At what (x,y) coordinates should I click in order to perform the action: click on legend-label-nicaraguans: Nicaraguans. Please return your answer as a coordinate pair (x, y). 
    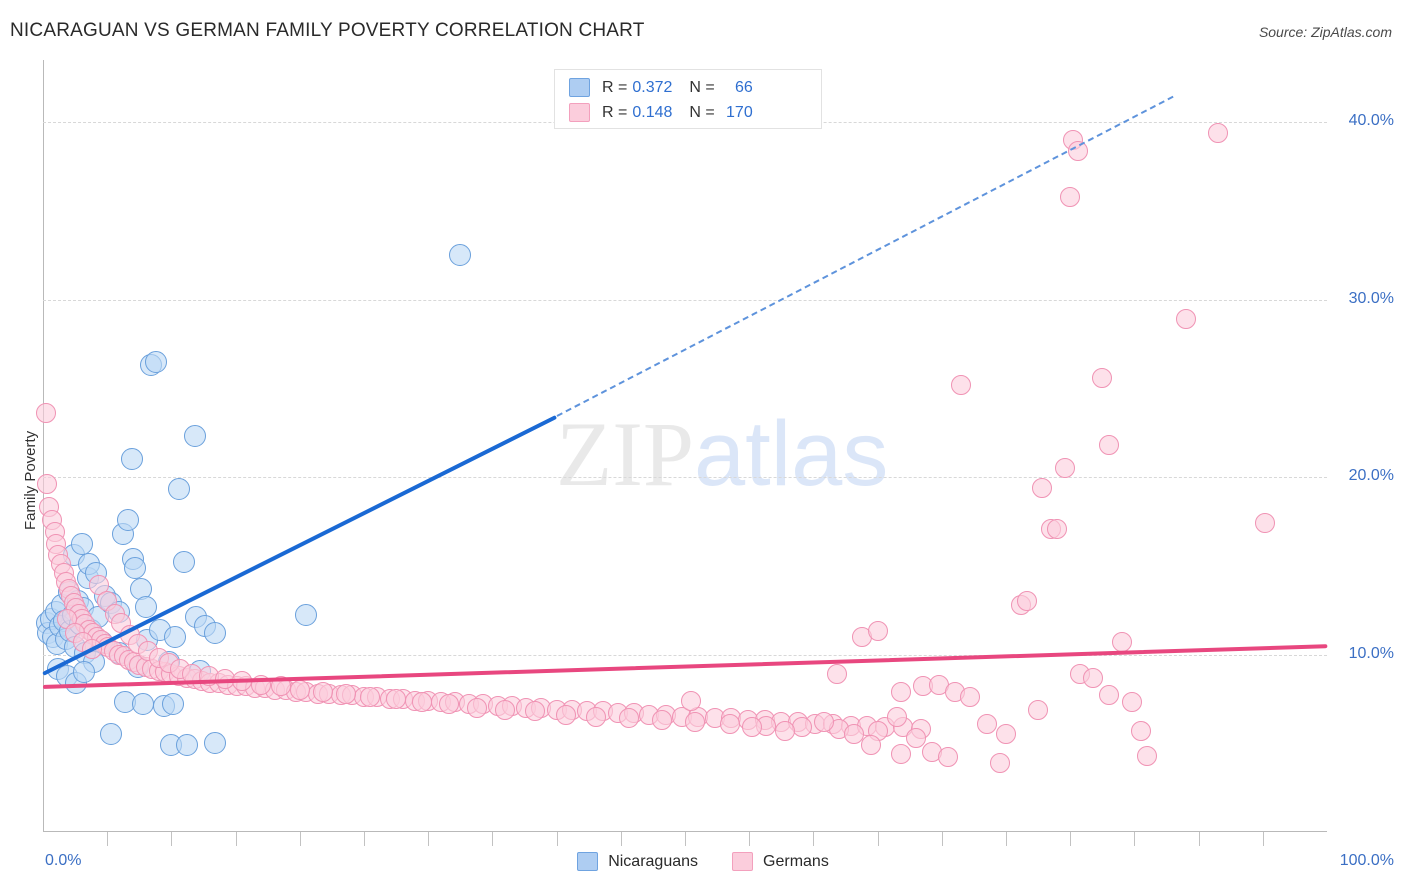
    Looking at the image, I should click on (653, 861).